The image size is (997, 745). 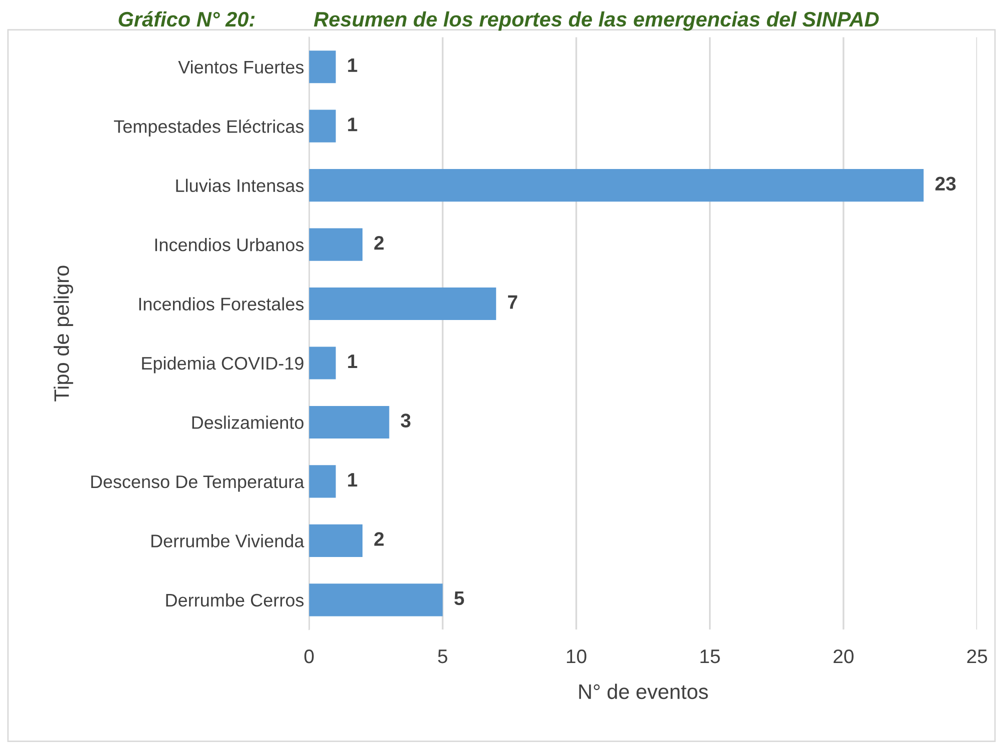 What do you see at coordinates (576, 656) in the screenshot?
I see `x-tick-label: 10` at bounding box center [576, 656].